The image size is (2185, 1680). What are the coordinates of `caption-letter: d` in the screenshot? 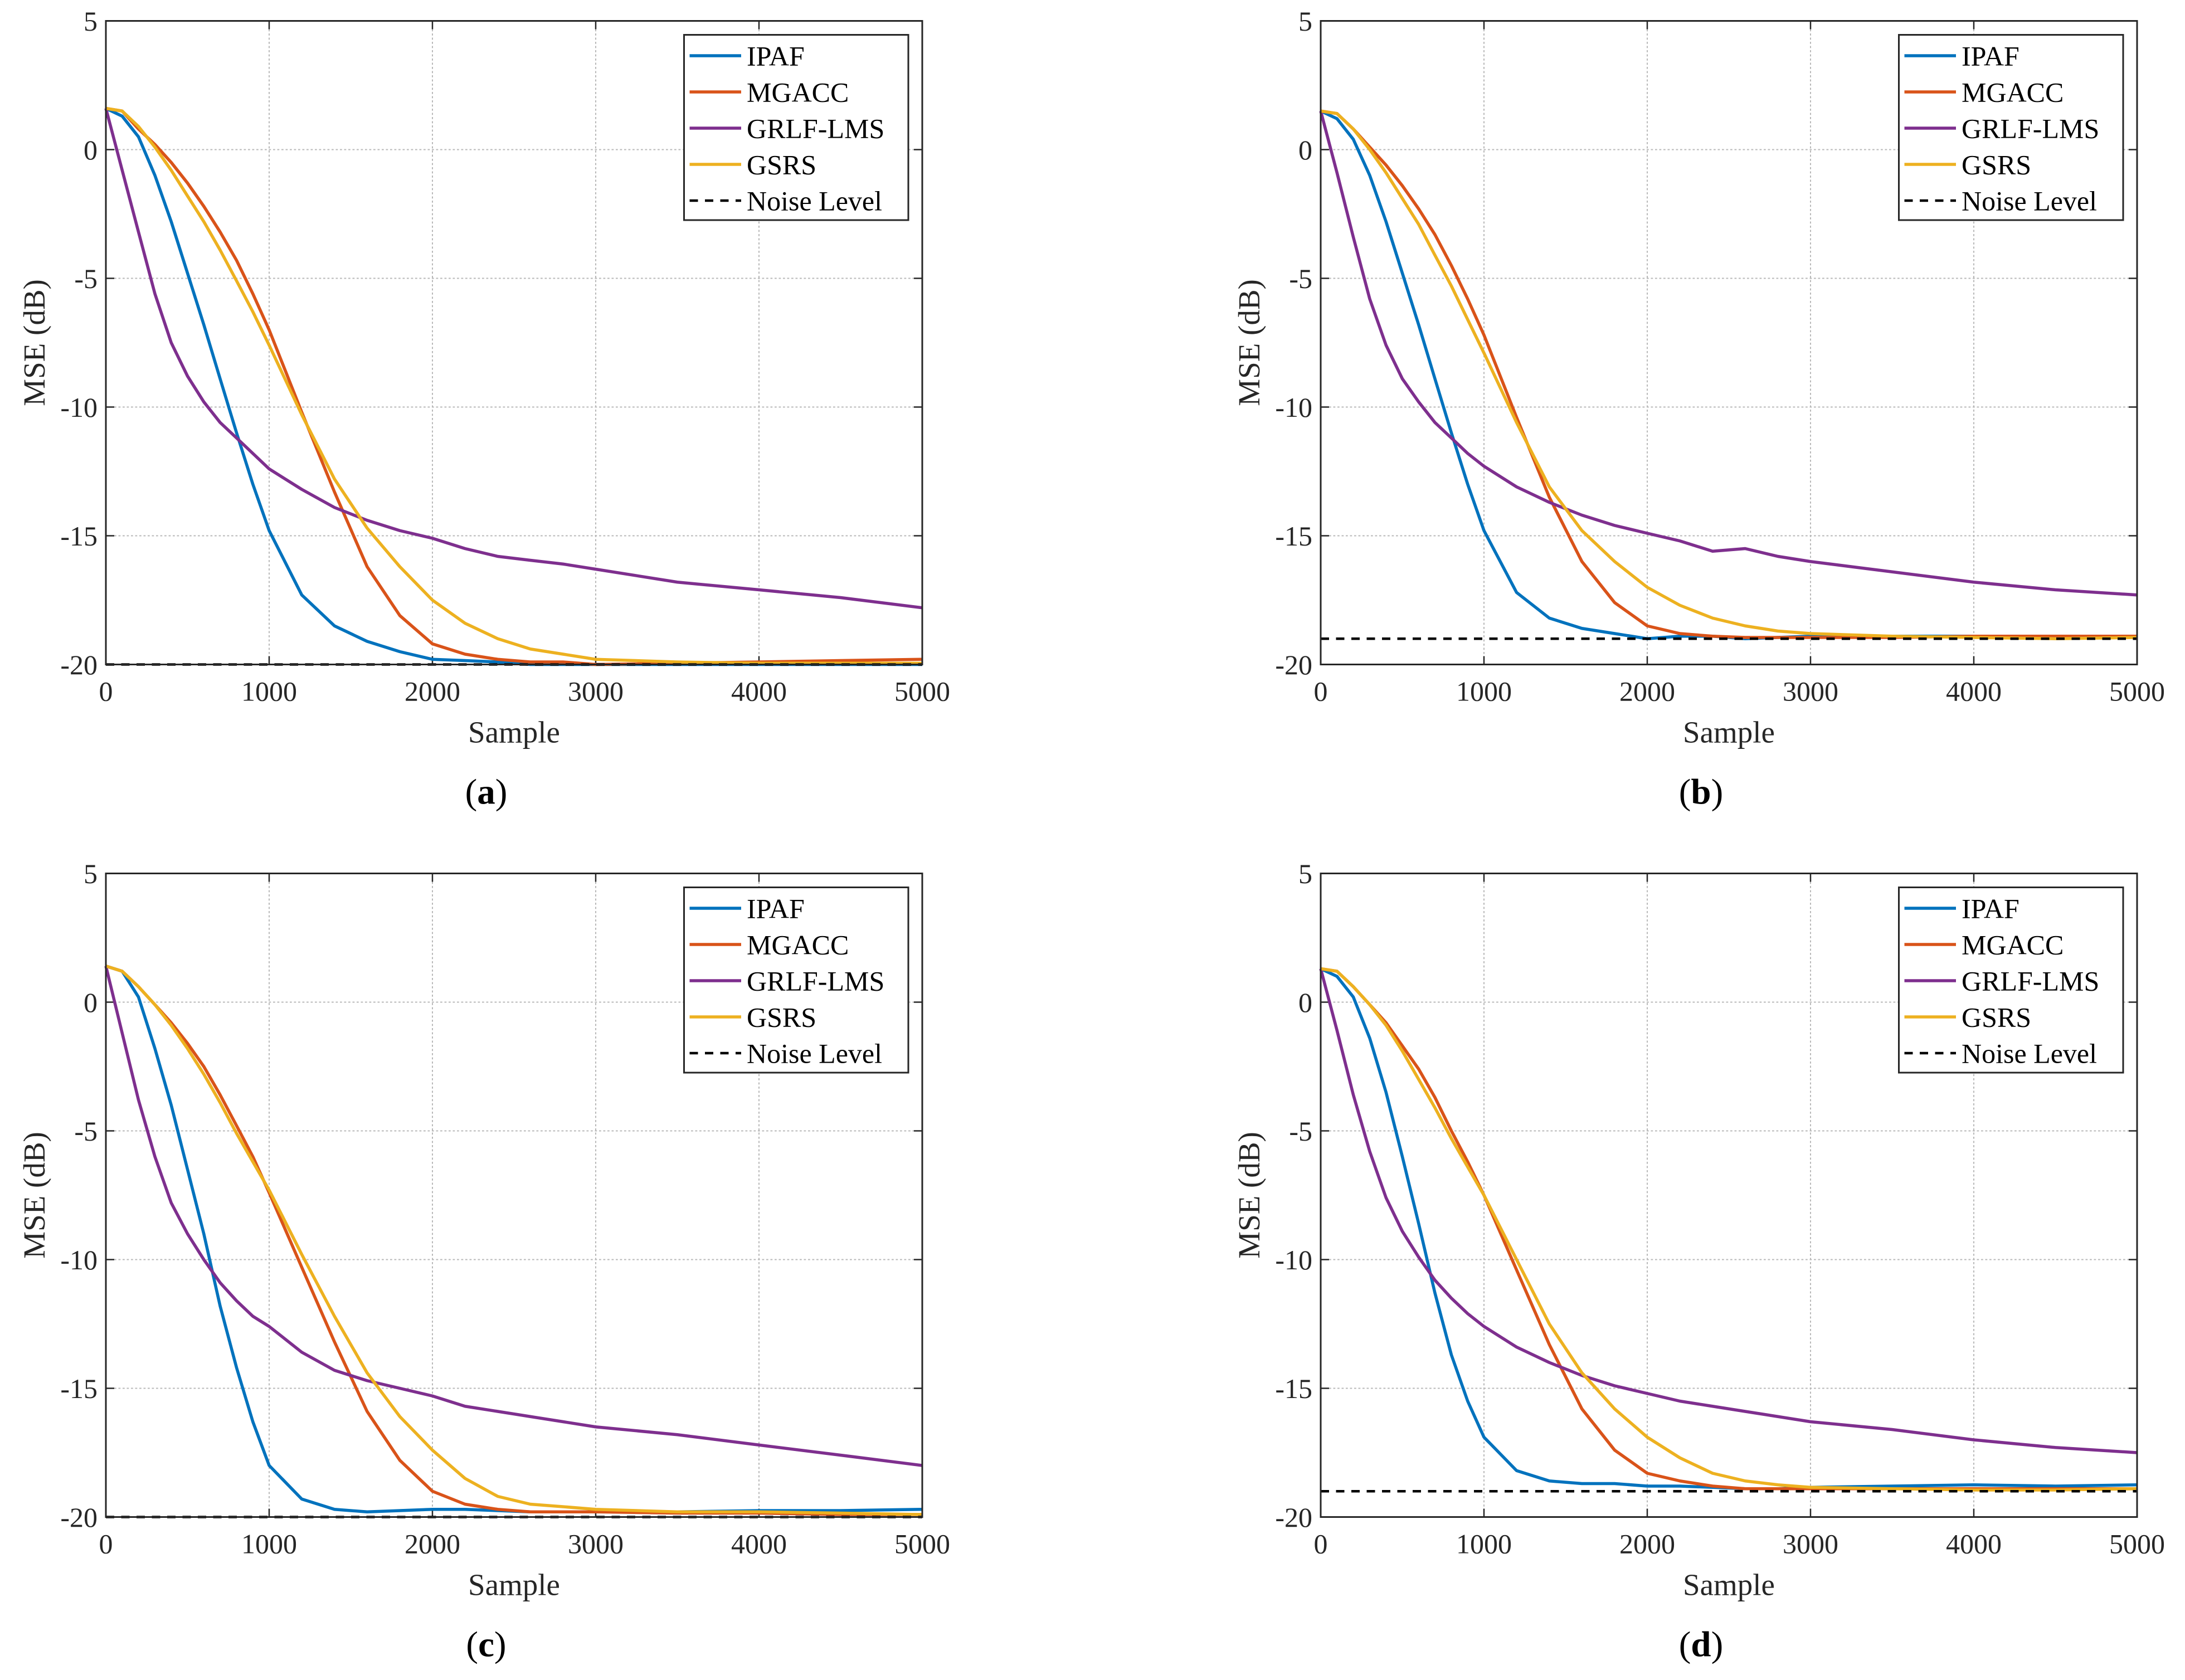 It's located at (1701, 1645).